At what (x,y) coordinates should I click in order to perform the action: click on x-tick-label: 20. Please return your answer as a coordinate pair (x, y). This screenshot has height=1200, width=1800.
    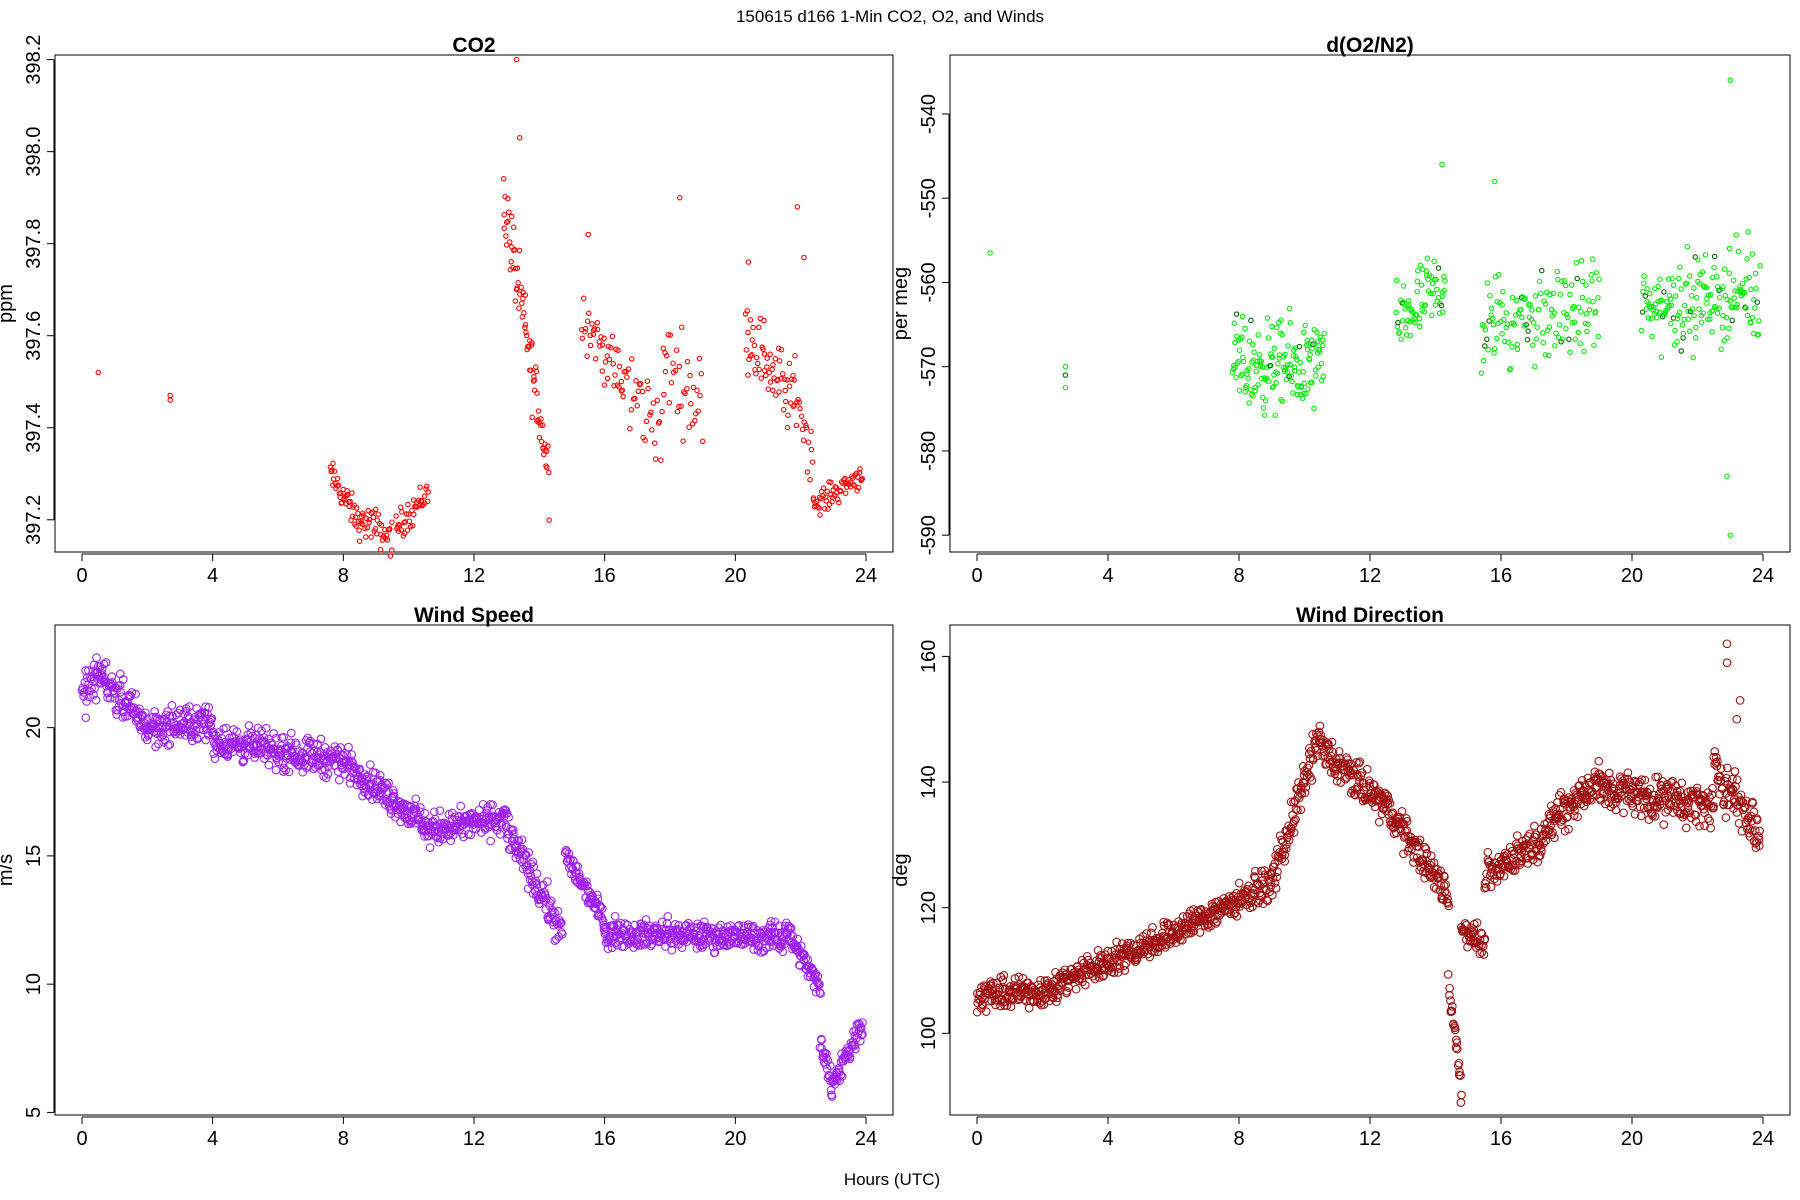
    Looking at the image, I should click on (1632, 576).